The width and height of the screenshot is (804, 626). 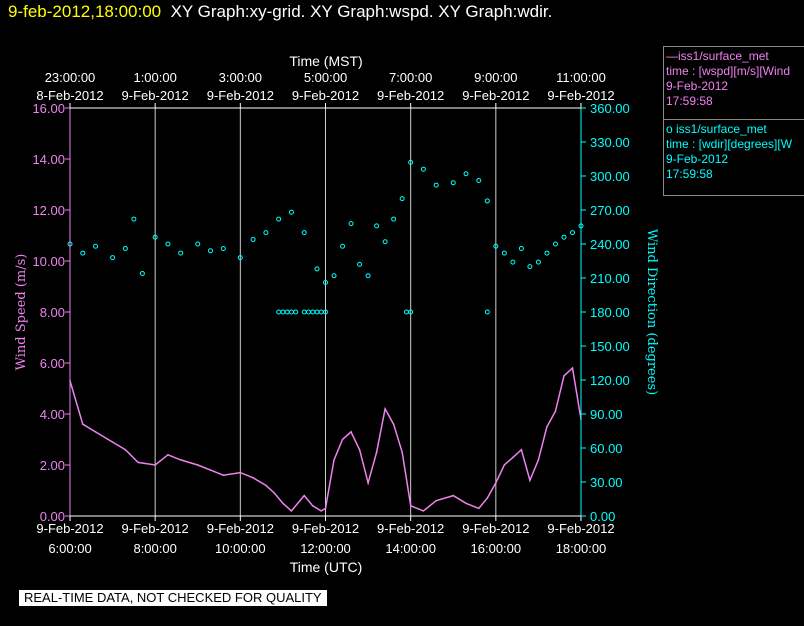 I want to click on y-tick-label-right: 0.00, so click(x=602, y=516).